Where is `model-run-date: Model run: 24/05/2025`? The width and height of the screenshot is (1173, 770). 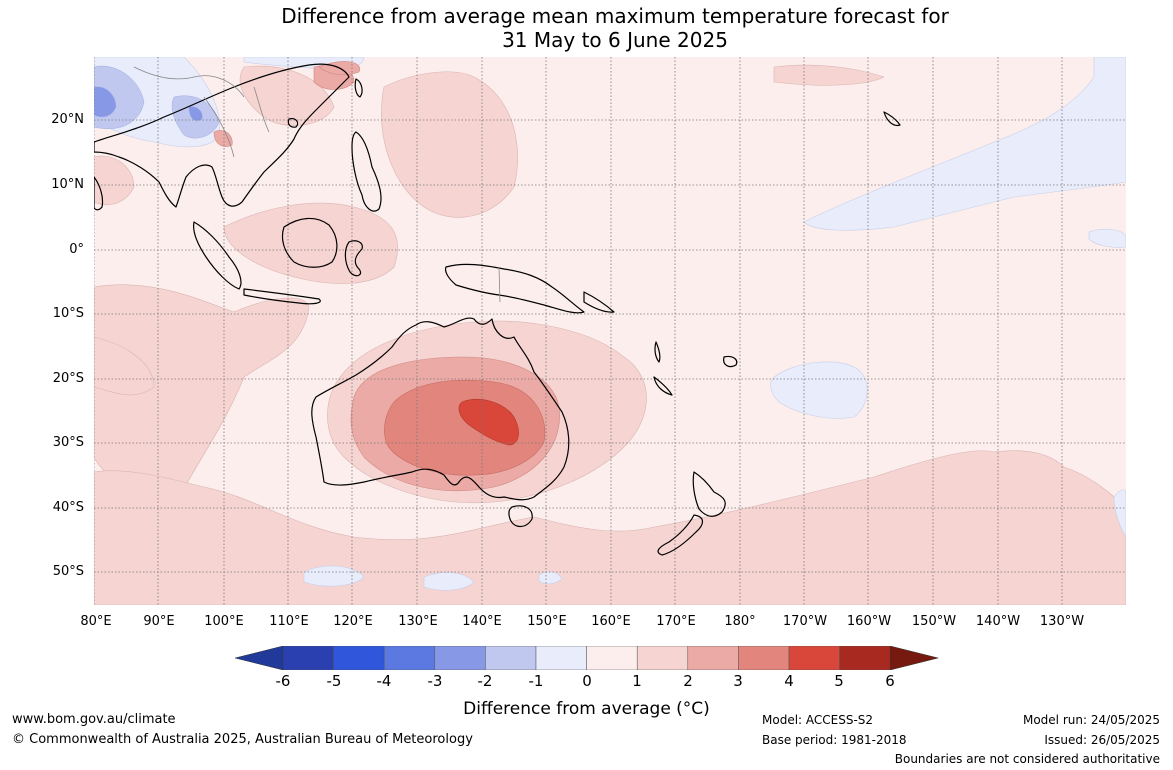 model-run-date: Model run: 24/05/2025 is located at coordinates (1091, 720).